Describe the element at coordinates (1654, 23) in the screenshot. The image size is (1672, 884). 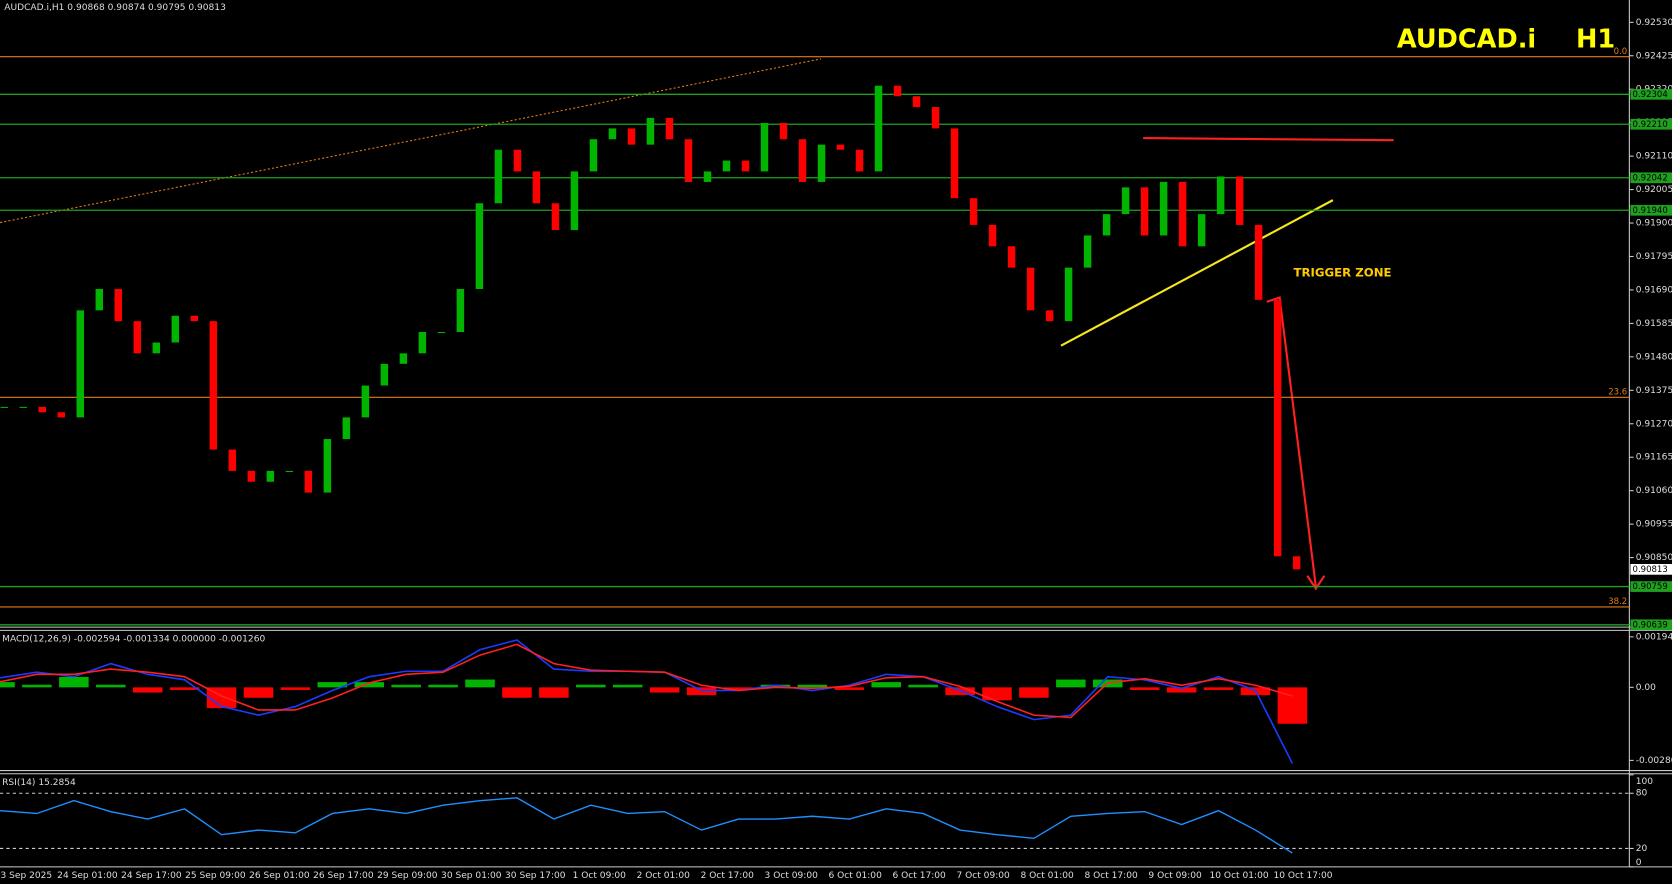
I see `y-tick-label: 0.92530` at that location.